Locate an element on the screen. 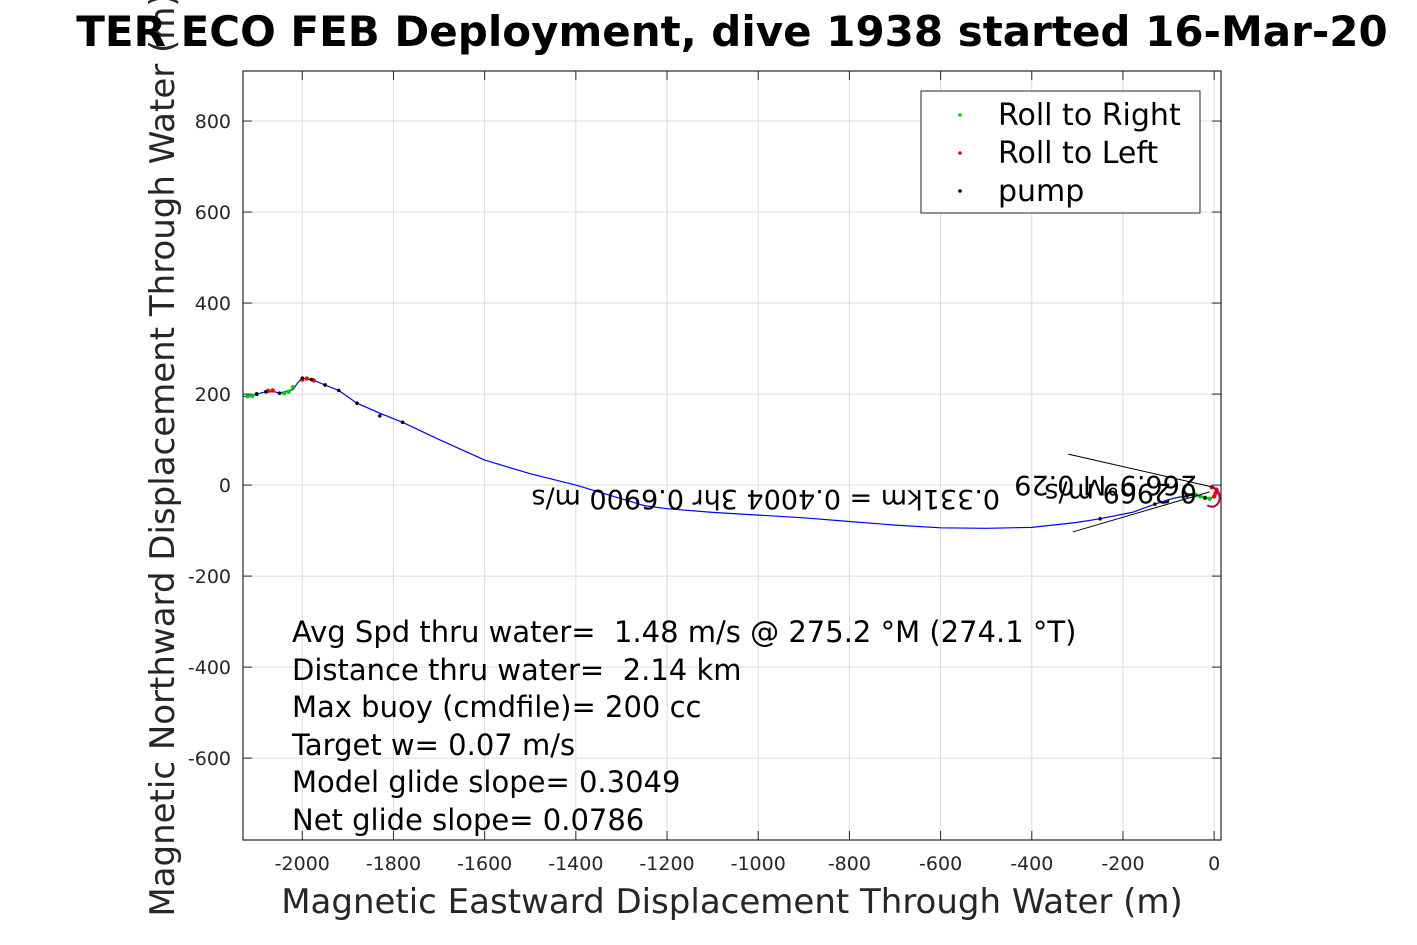 The width and height of the screenshot is (1417, 945). x-tick-label: -2000 is located at coordinates (302, 864).